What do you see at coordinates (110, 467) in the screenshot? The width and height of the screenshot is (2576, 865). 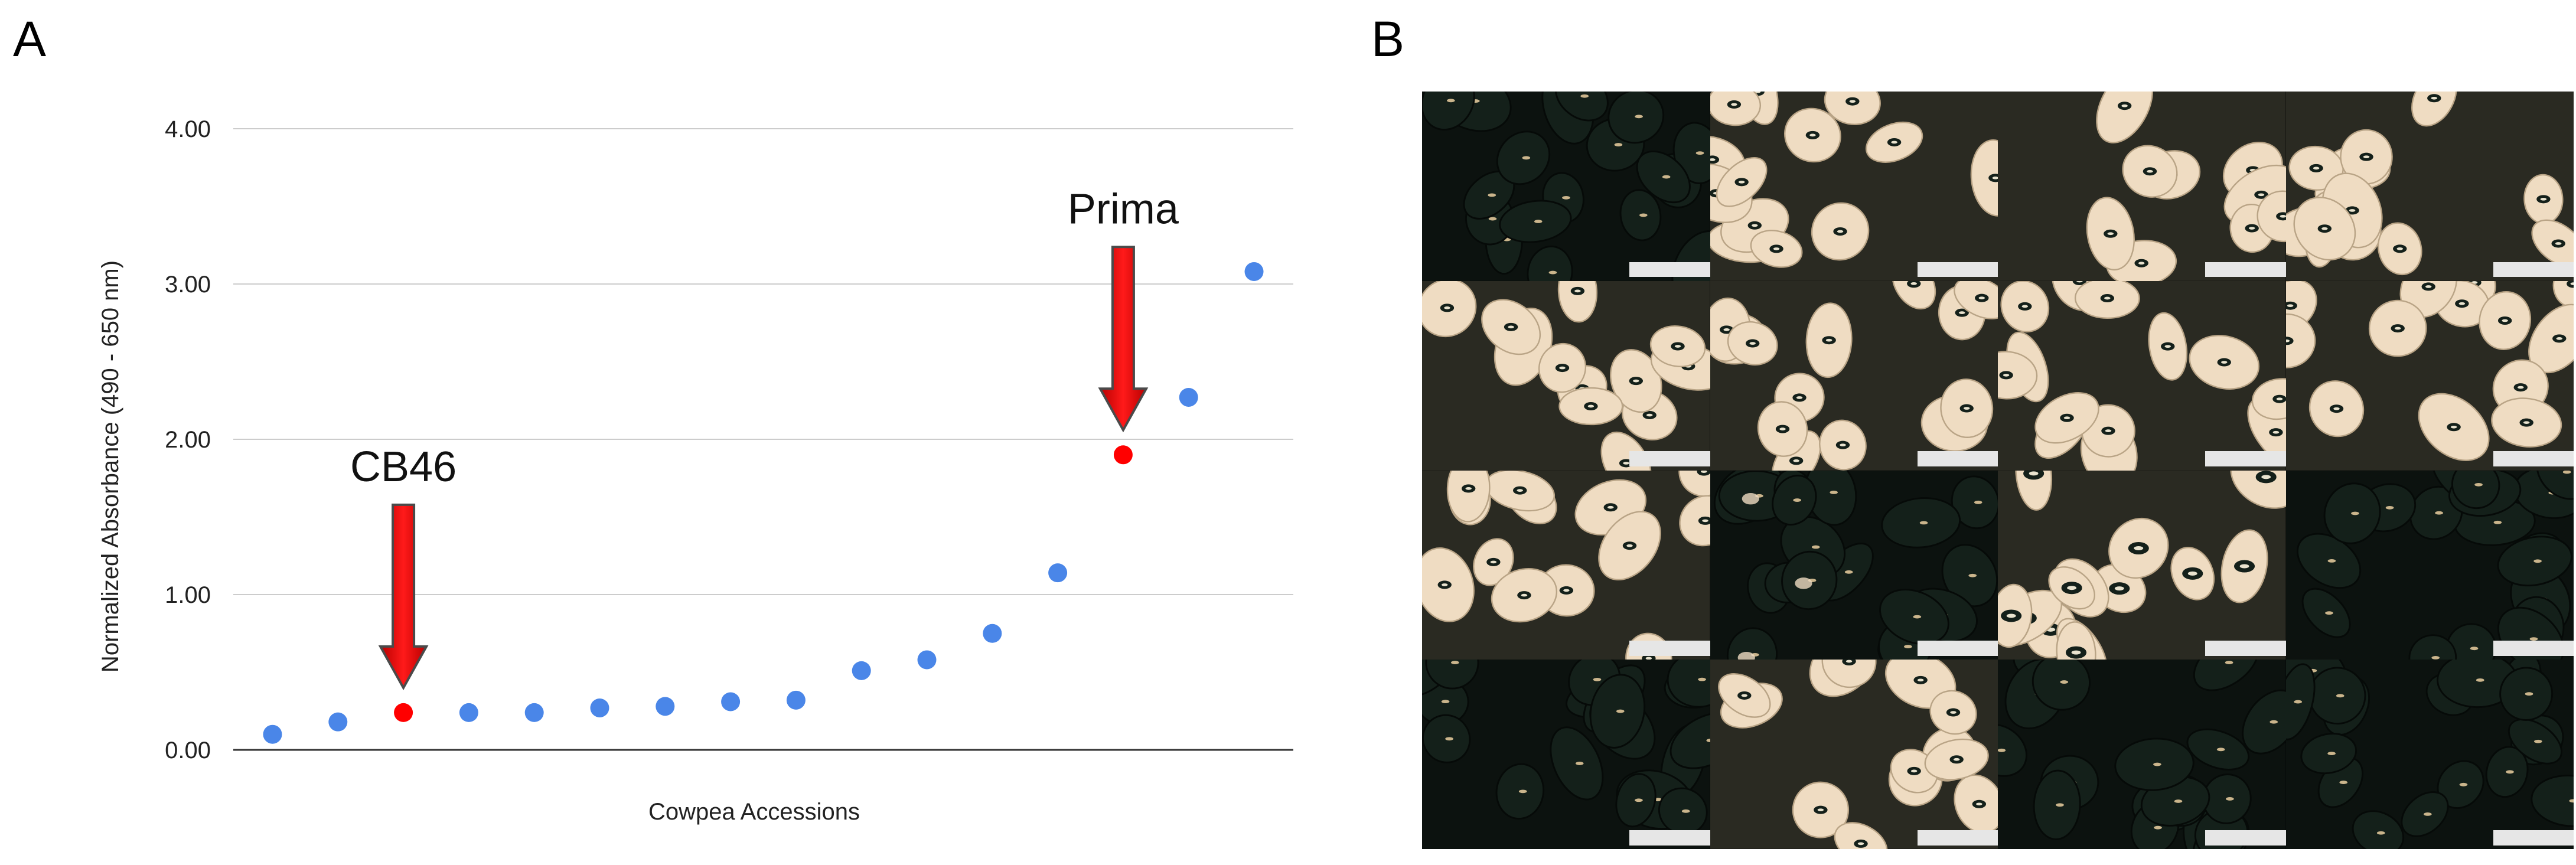 I see `y-axis-title: Normalized Absorbance (490 - 650 nm)` at bounding box center [110, 467].